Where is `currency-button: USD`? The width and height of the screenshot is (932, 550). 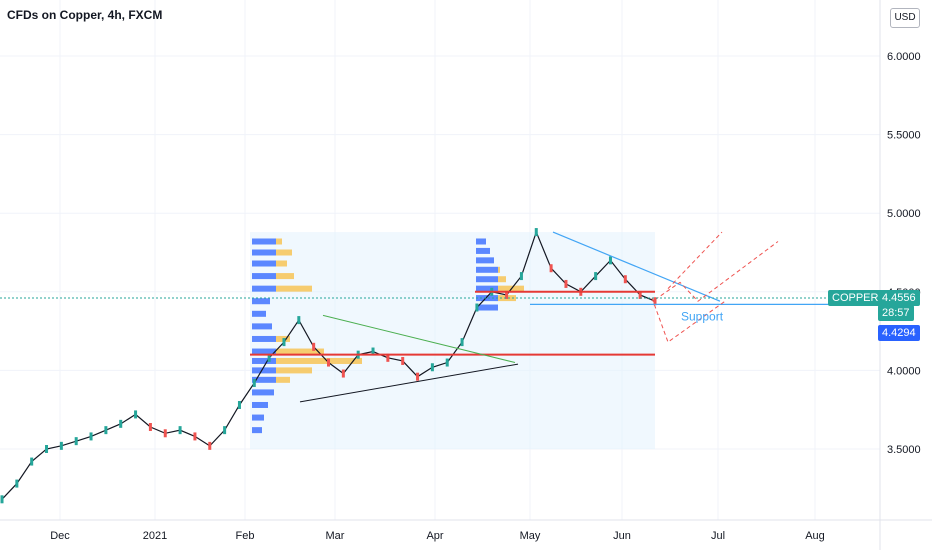
currency-button: USD is located at coordinates (905, 18).